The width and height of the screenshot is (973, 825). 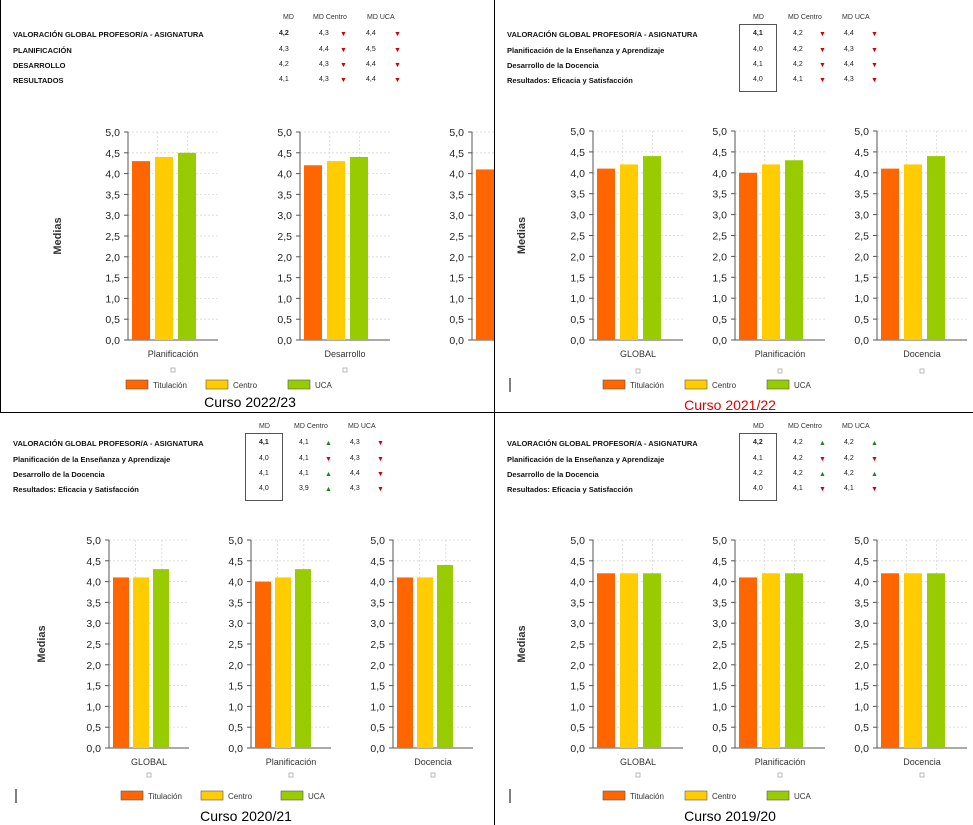 What do you see at coordinates (121, 662) in the screenshot?
I see `bar-titulación-global` at bounding box center [121, 662].